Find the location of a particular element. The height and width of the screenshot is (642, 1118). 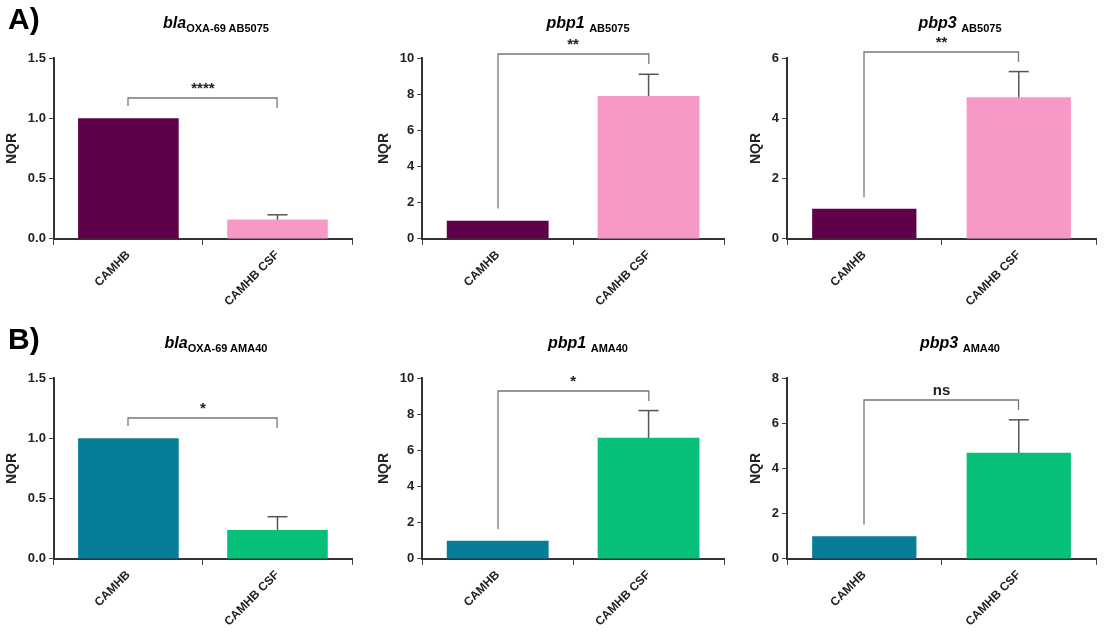

annotation: ns is located at coordinates (941, 389).